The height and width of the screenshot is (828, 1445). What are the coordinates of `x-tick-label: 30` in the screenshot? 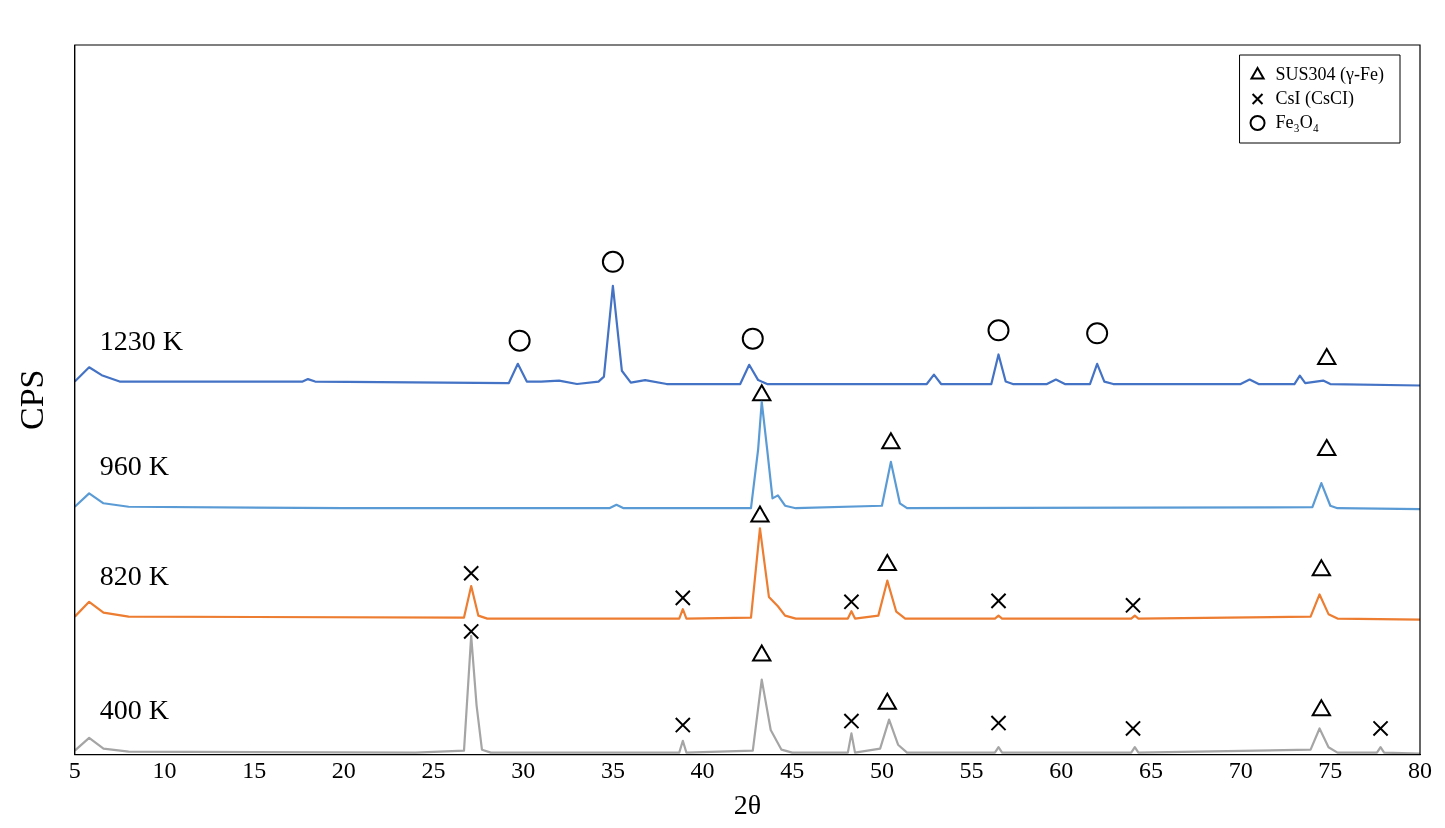 It's located at (523, 770).